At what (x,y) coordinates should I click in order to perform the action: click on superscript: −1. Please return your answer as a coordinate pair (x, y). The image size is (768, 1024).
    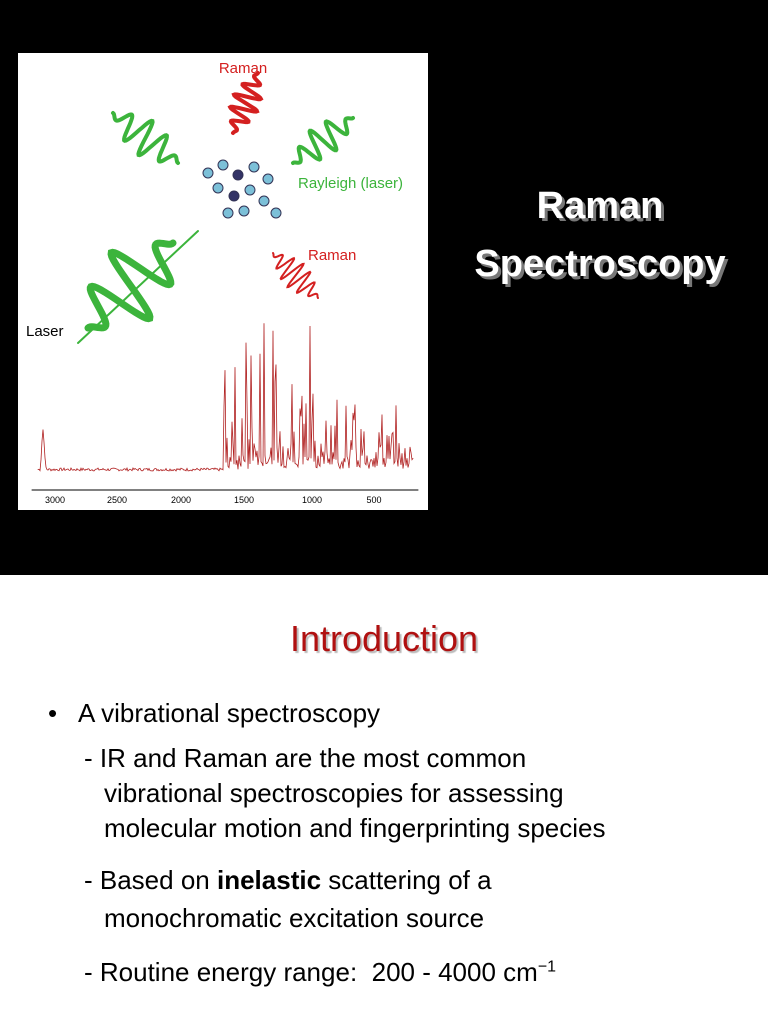
    Looking at the image, I should click on (547, 967).